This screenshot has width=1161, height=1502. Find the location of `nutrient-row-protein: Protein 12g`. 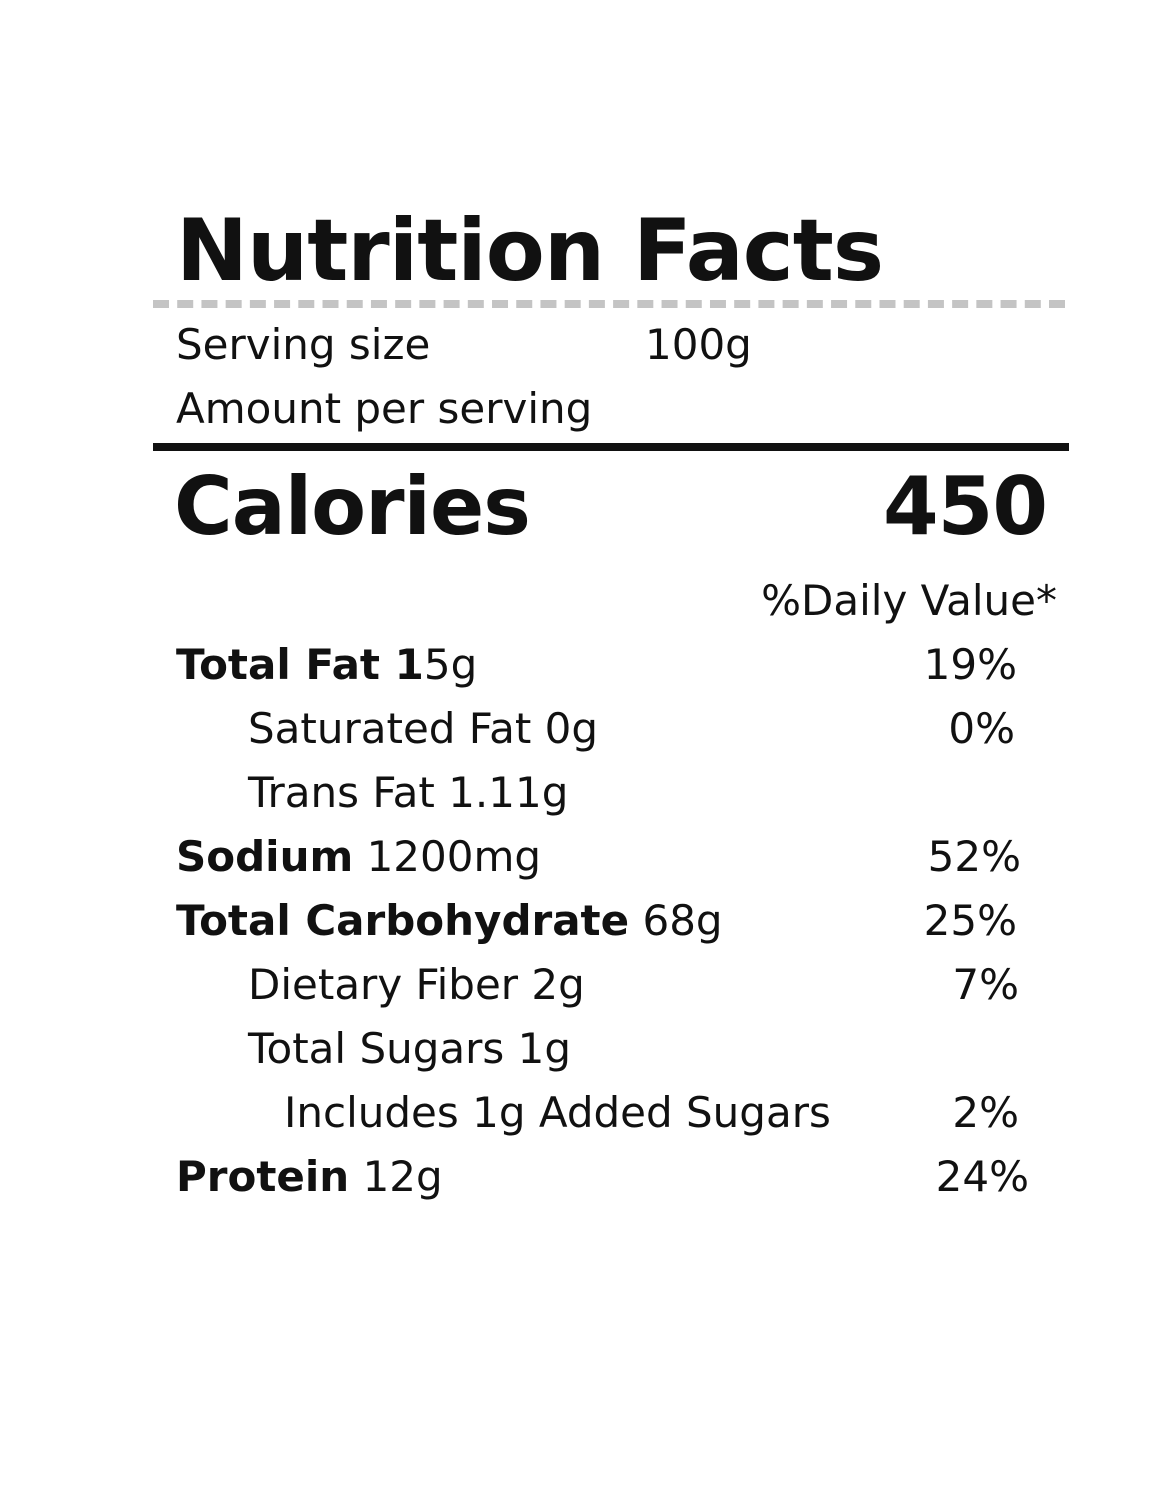

nutrient-row-protein: Protein 12g is located at coordinates (309, 1177).